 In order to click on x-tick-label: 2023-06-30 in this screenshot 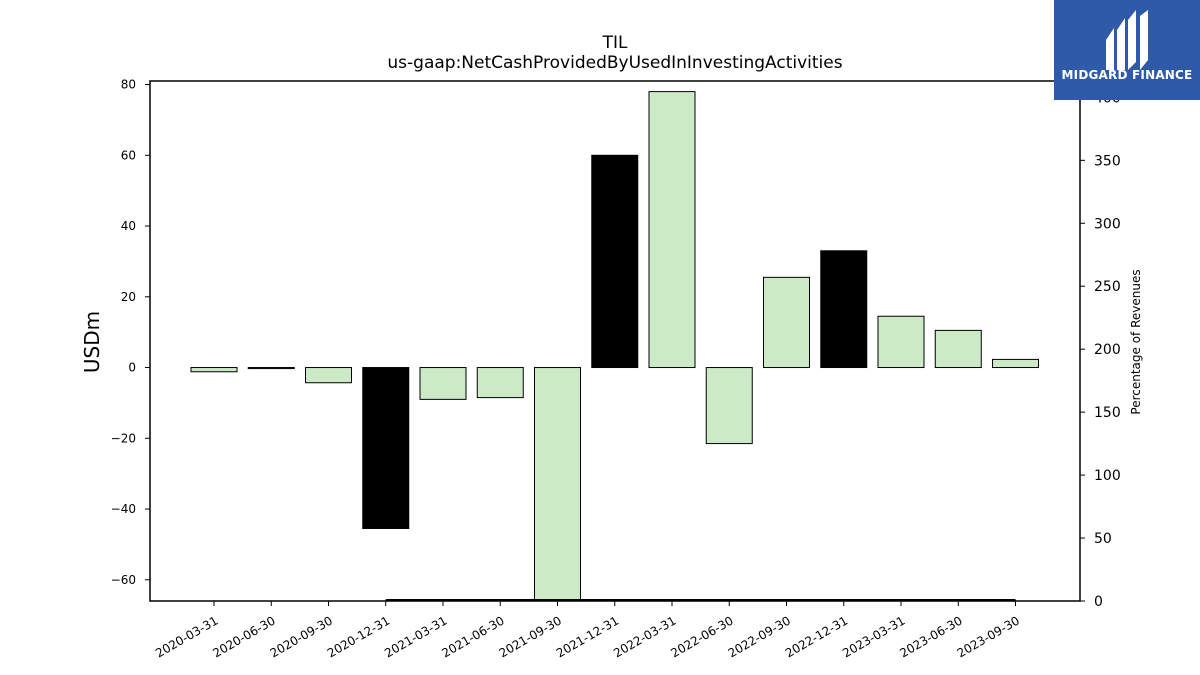, I will do `click(930, 636)`.